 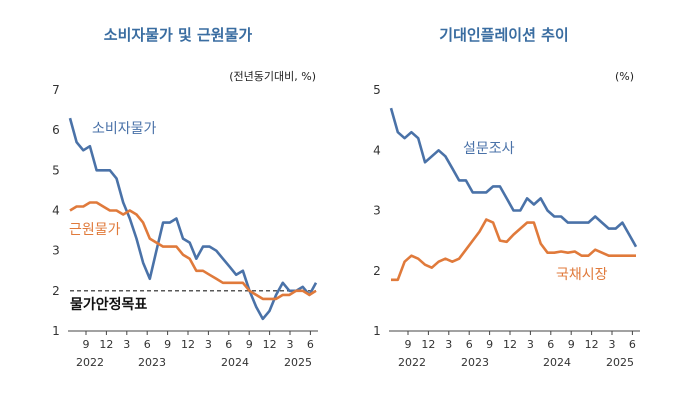 I want to click on left-year-label: 2023, so click(x=152, y=362).